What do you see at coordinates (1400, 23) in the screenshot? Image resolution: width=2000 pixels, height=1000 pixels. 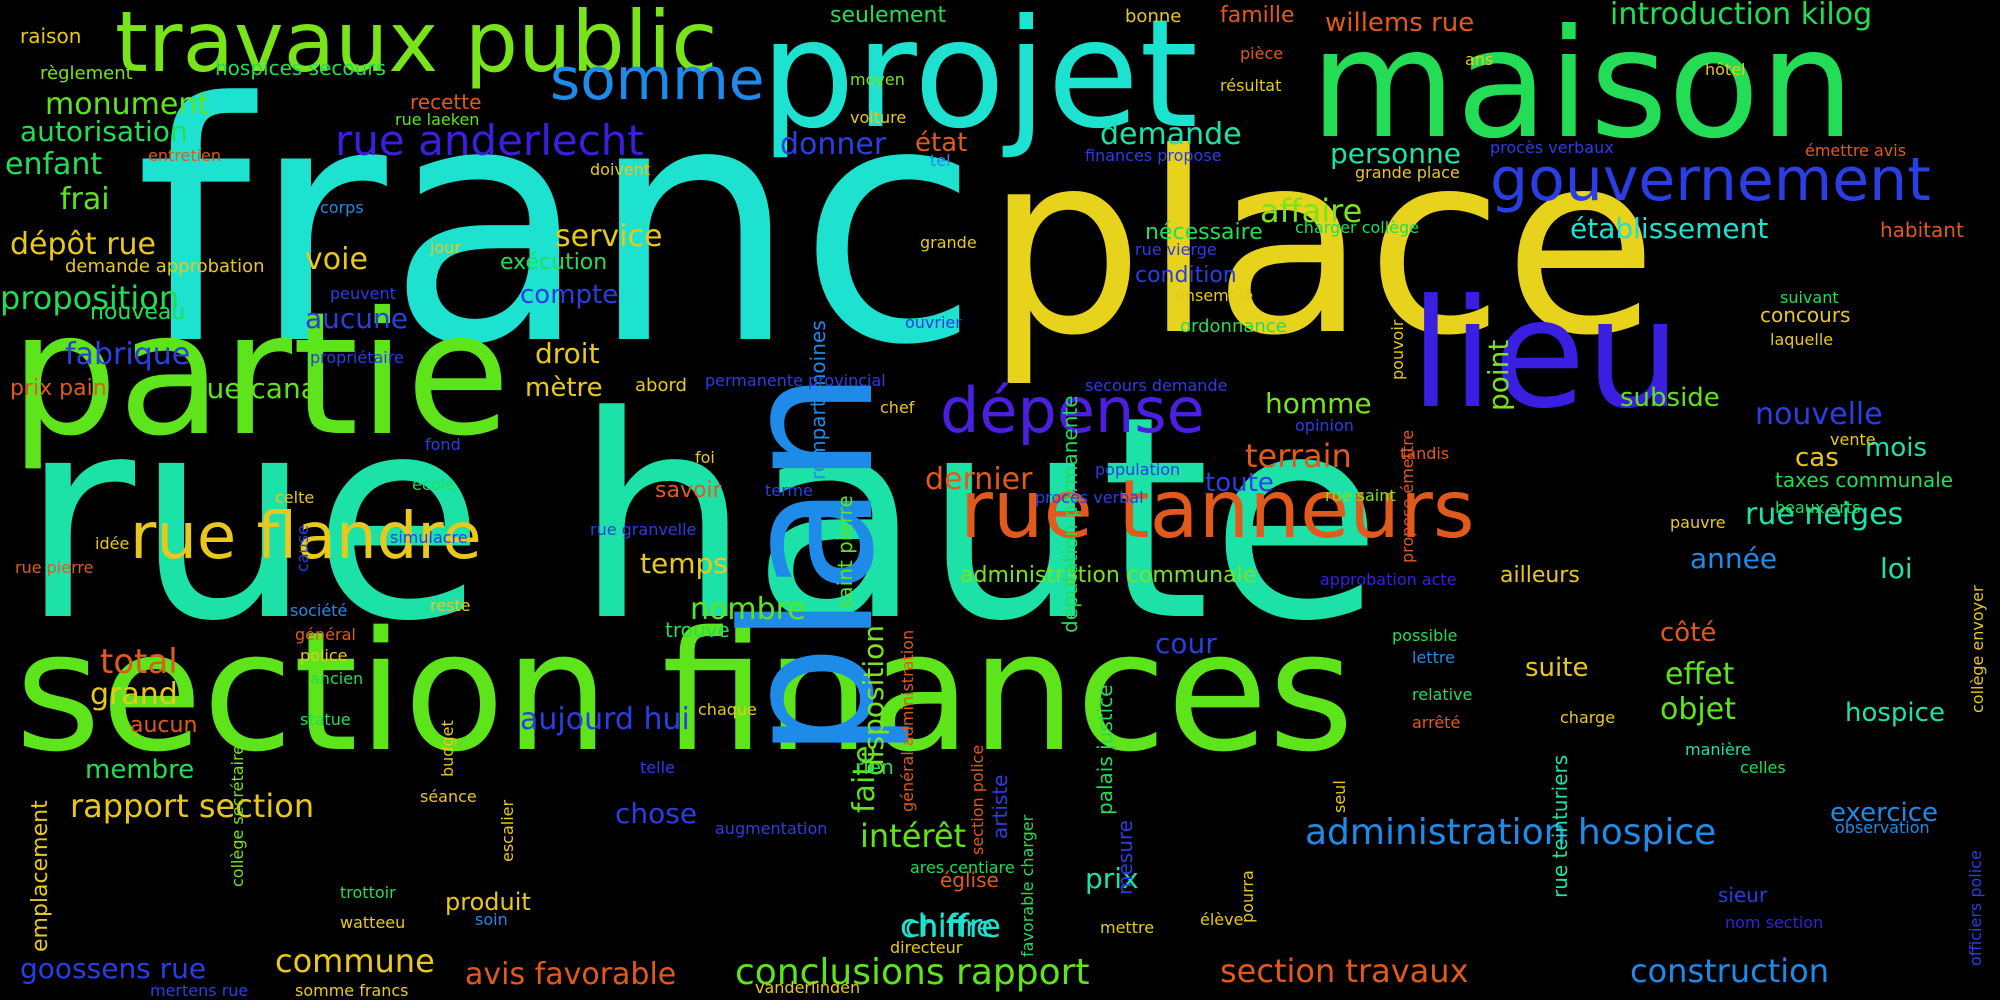 I see `word-willems-rue-31: willems rue` at bounding box center [1400, 23].